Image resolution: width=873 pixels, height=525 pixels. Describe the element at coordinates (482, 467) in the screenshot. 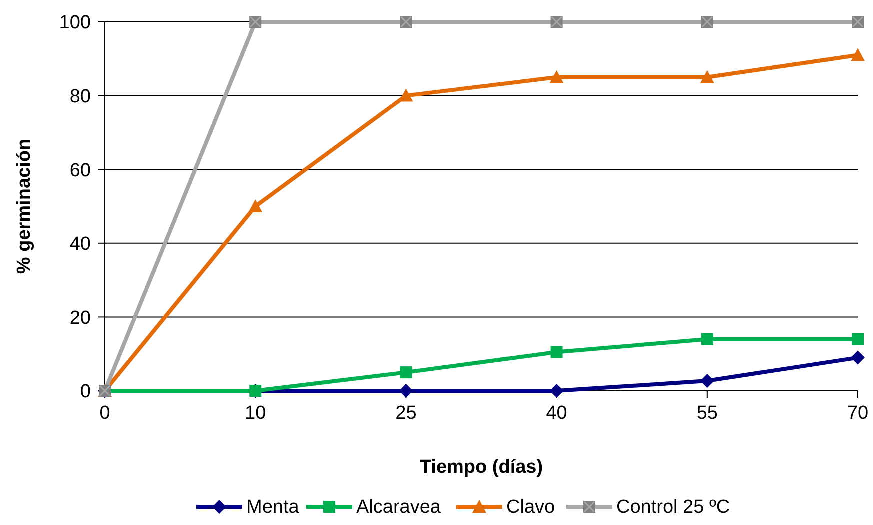

I see `x-axis-title: Tiempo (días)` at that location.